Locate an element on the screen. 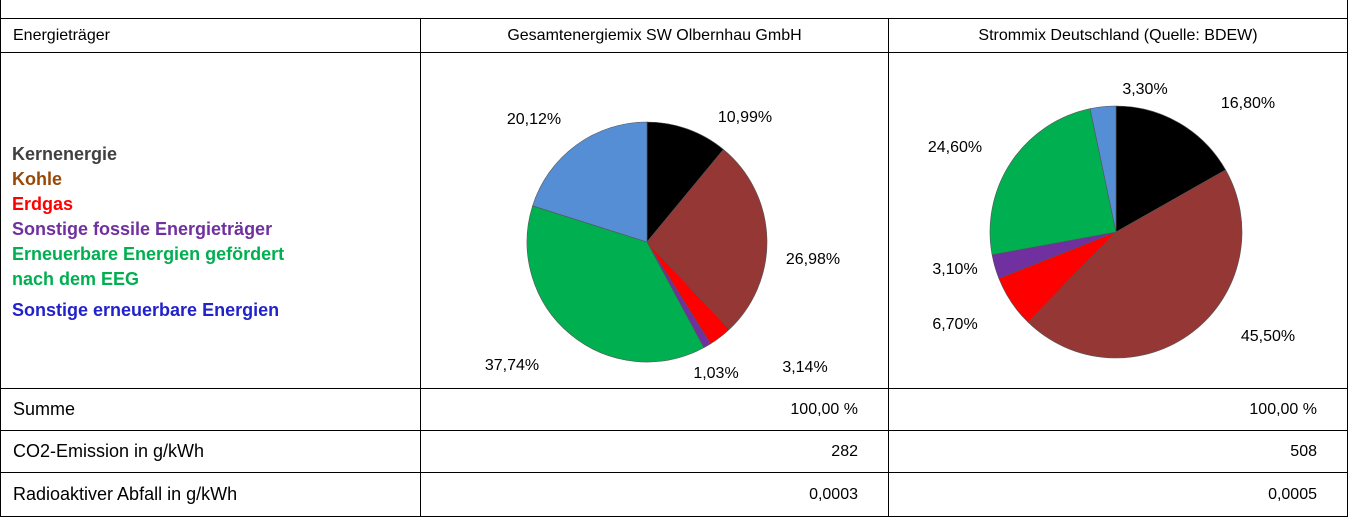 This screenshot has width=1348, height=517. legend-entry: Sonstige fossile Energieträger is located at coordinates (142, 229).